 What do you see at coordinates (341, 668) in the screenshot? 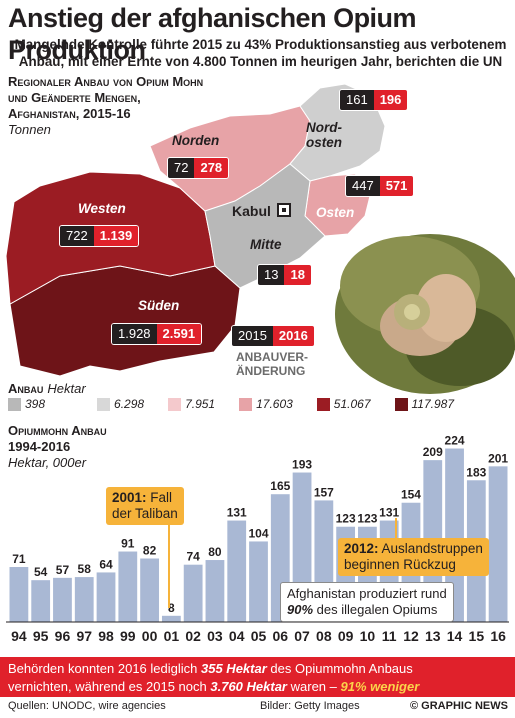
I see `footer-text-2: des Opiummohn Anbaus` at bounding box center [341, 668].